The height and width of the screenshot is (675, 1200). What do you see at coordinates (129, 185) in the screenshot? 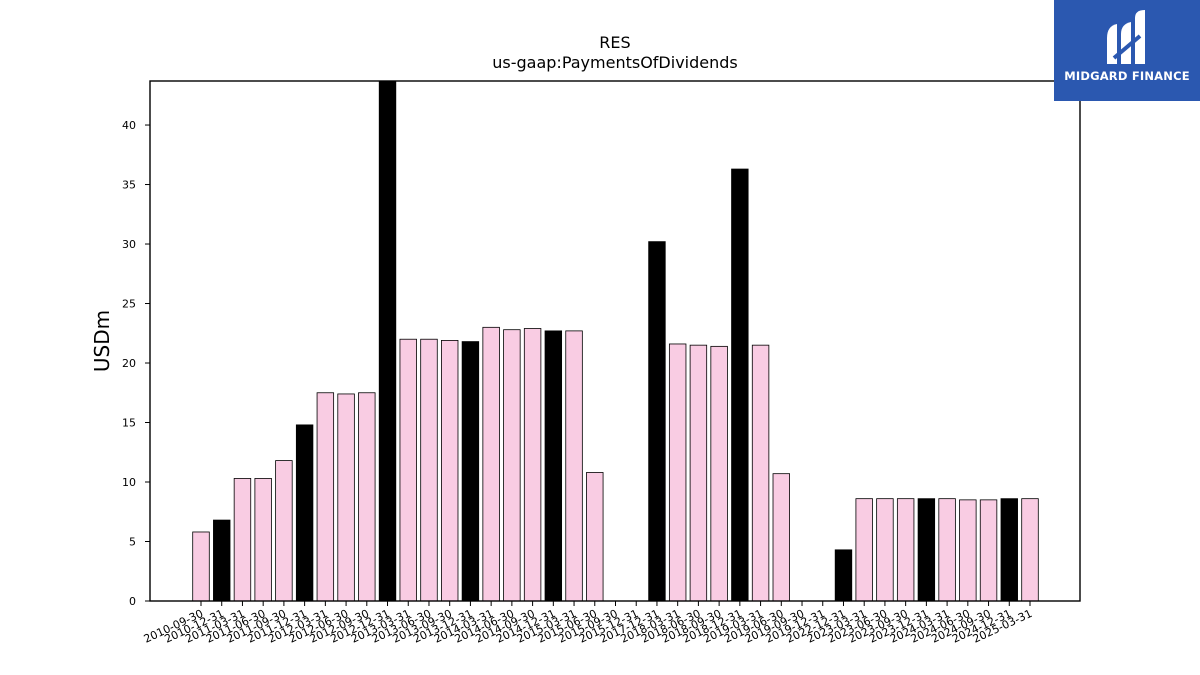
I see `y-tick-label: 35` at bounding box center [129, 185].